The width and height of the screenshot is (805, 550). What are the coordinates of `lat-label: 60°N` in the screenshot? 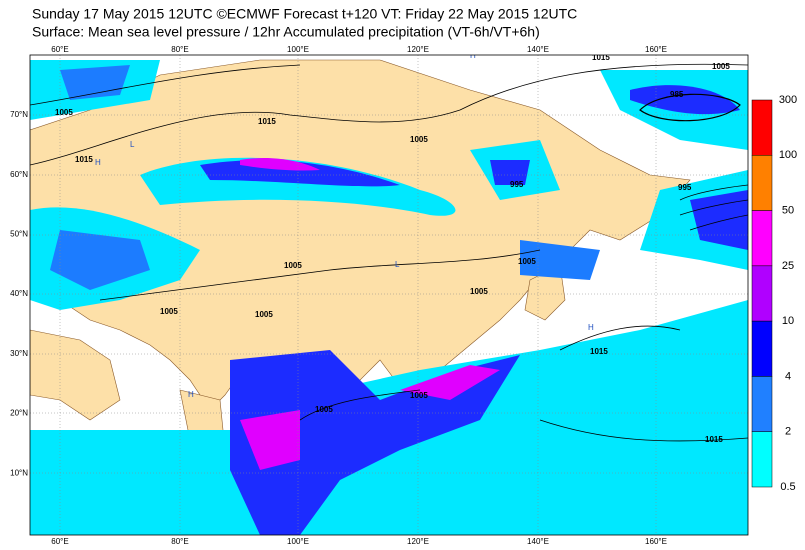 It's located at (19, 174).